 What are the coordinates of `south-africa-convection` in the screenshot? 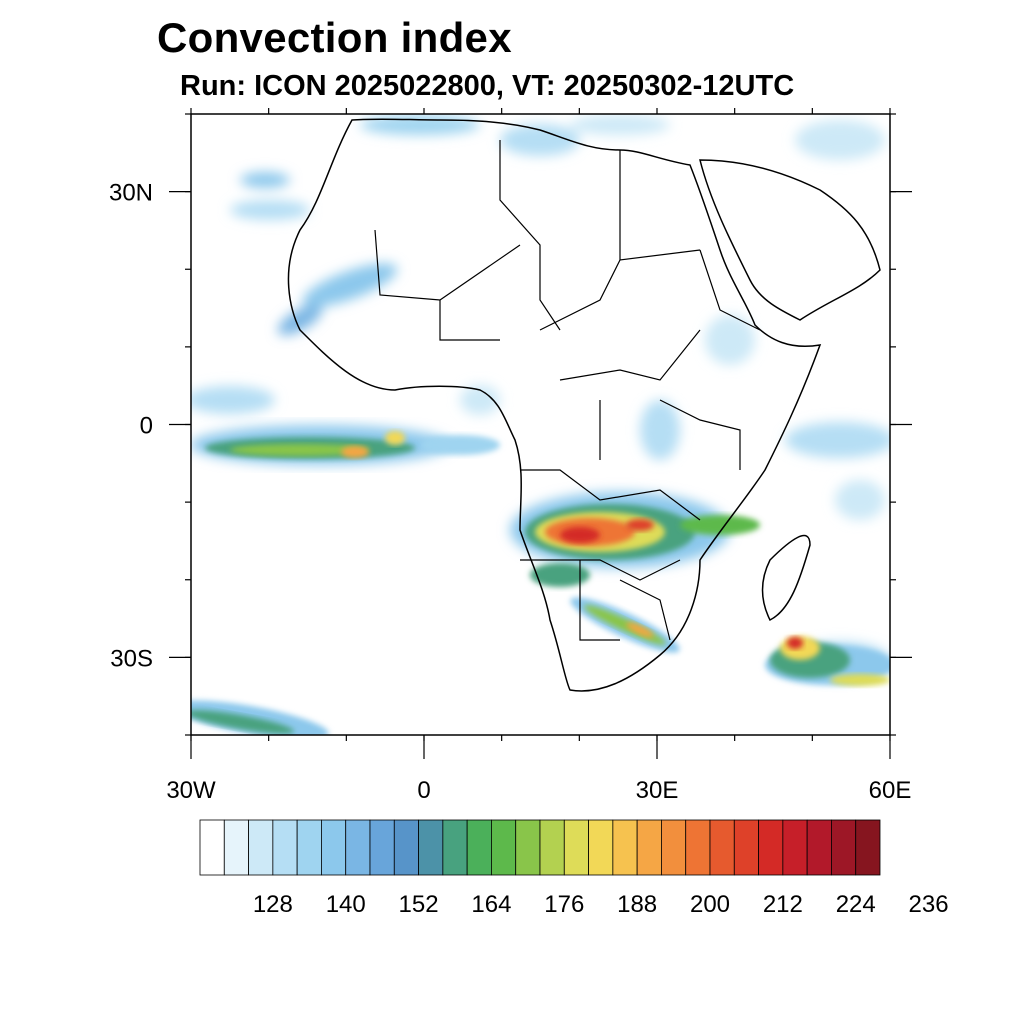 It's located at (625, 625).